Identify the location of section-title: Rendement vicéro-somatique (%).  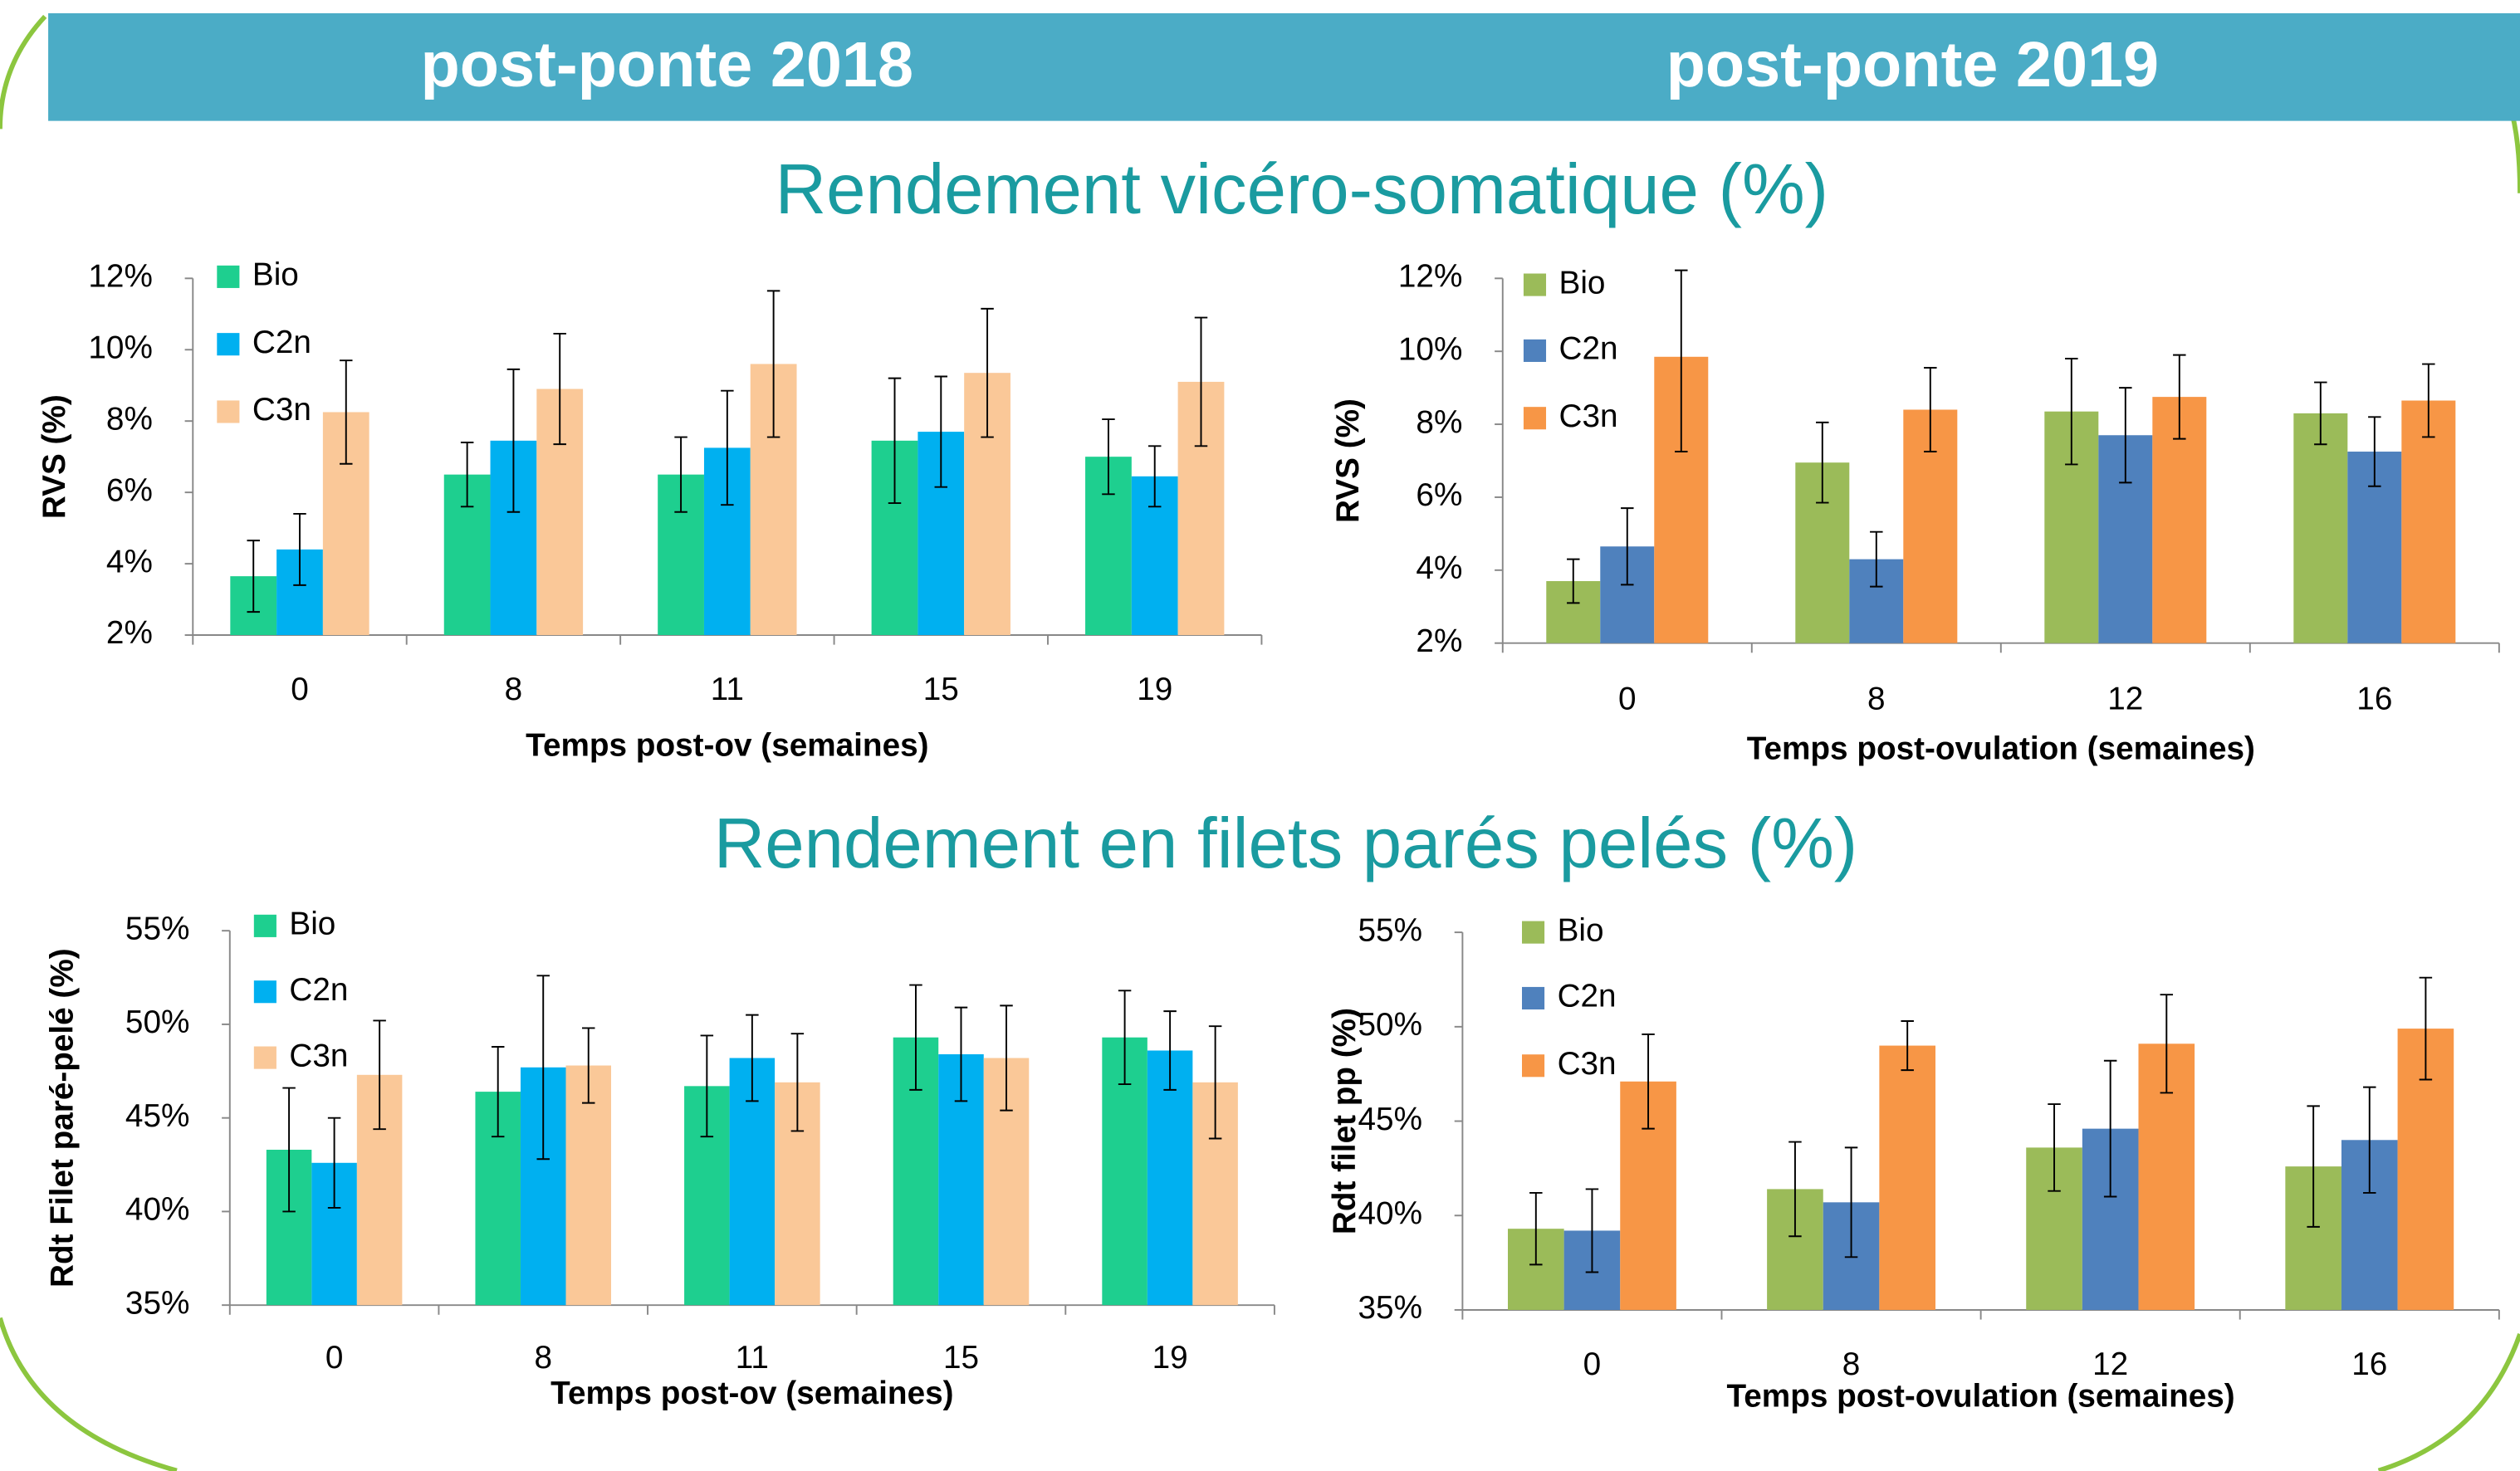
(1302, 189).